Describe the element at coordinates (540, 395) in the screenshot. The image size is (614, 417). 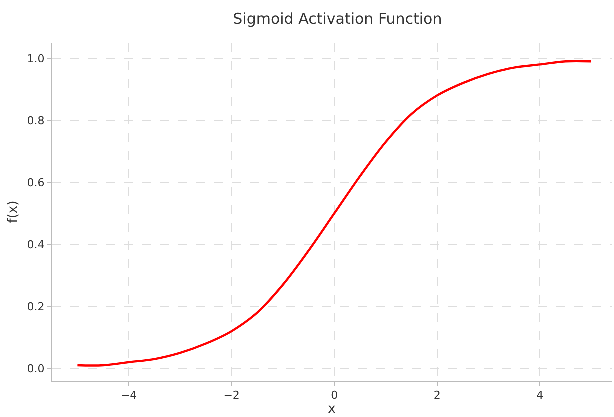
I see `x-tick-label: 4` at that location.